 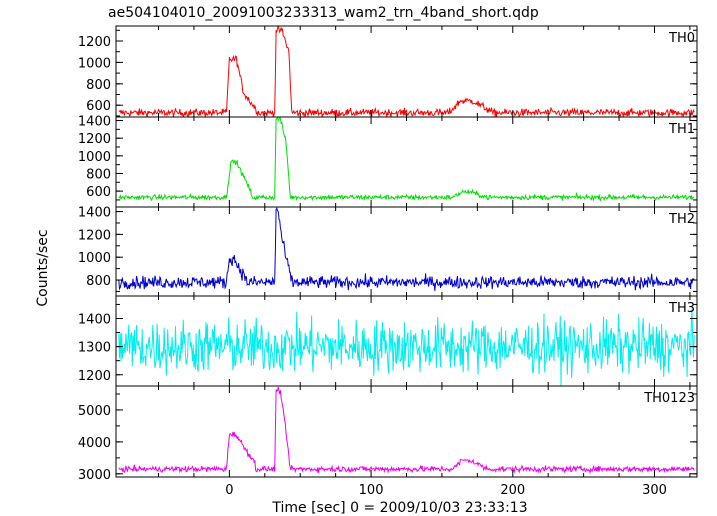 What do you see at coordinates (654, 490) in the screenshot?
I see `x-tick-label: 300` at bounding box center [654, 490].